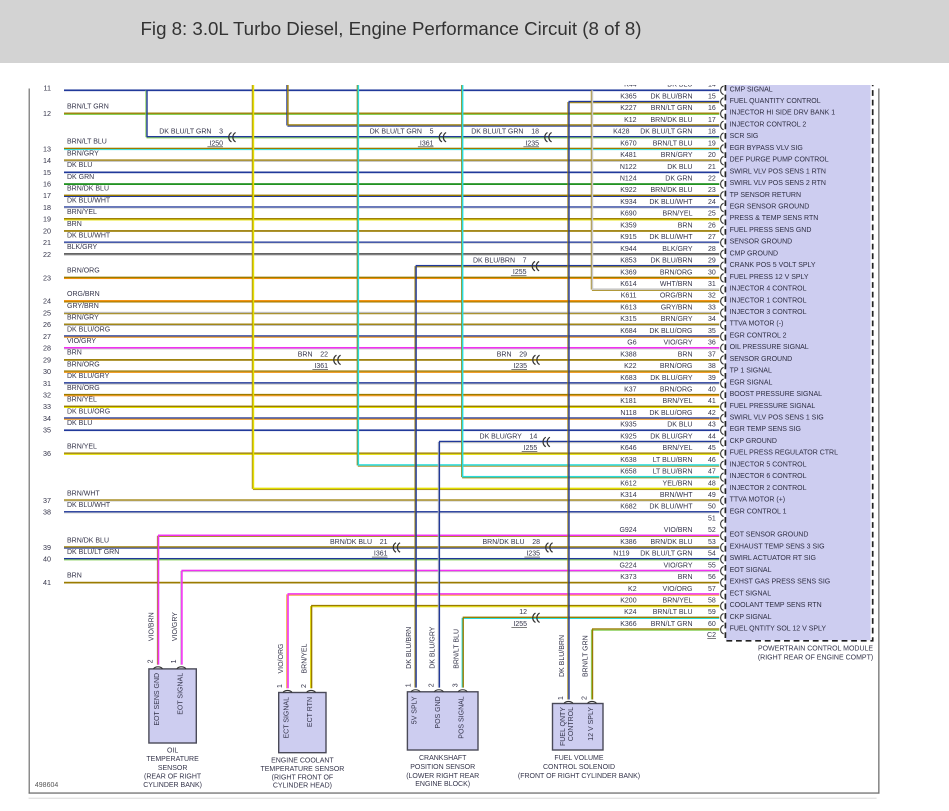 This screenshot has width=949, height=811. Describe the element at coordinates (768, 476) in the screenshot. I see `svg-text: INJECTOR 6 CONTROL` at that location.